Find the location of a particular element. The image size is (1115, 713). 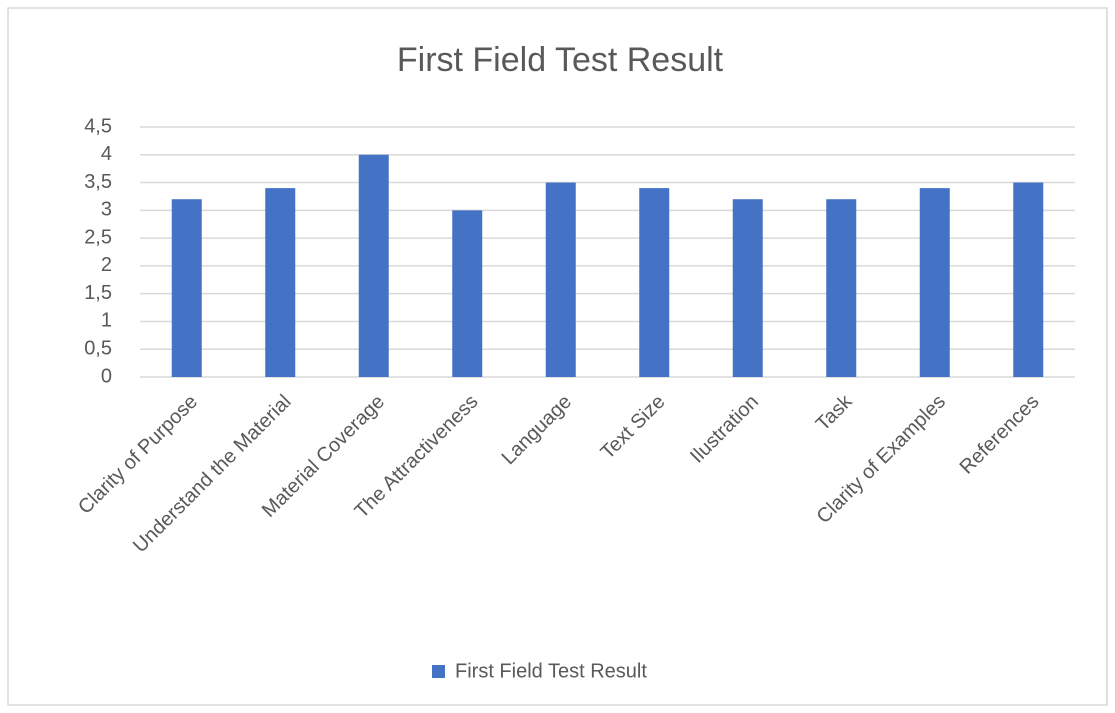

legend-label: First Field Test Result is located at coordinates (551, 671).